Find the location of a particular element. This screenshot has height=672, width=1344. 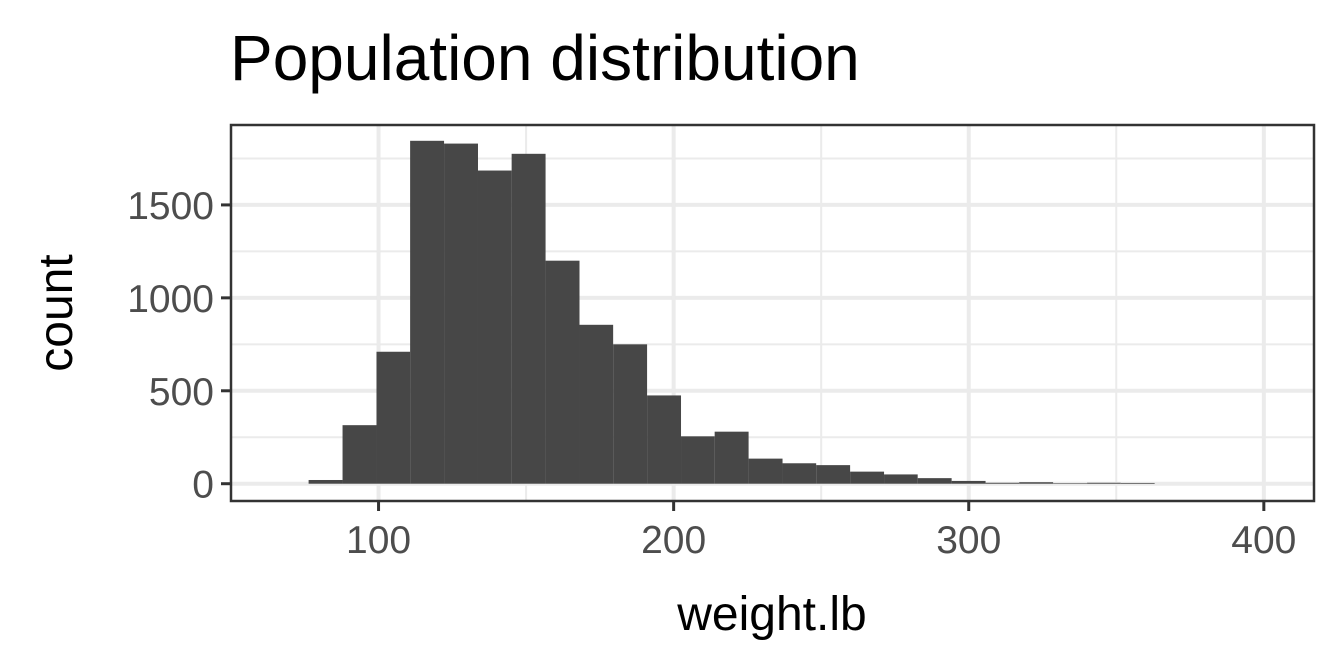

x-tick-label: 400 is located at coordinates (1263, 540).